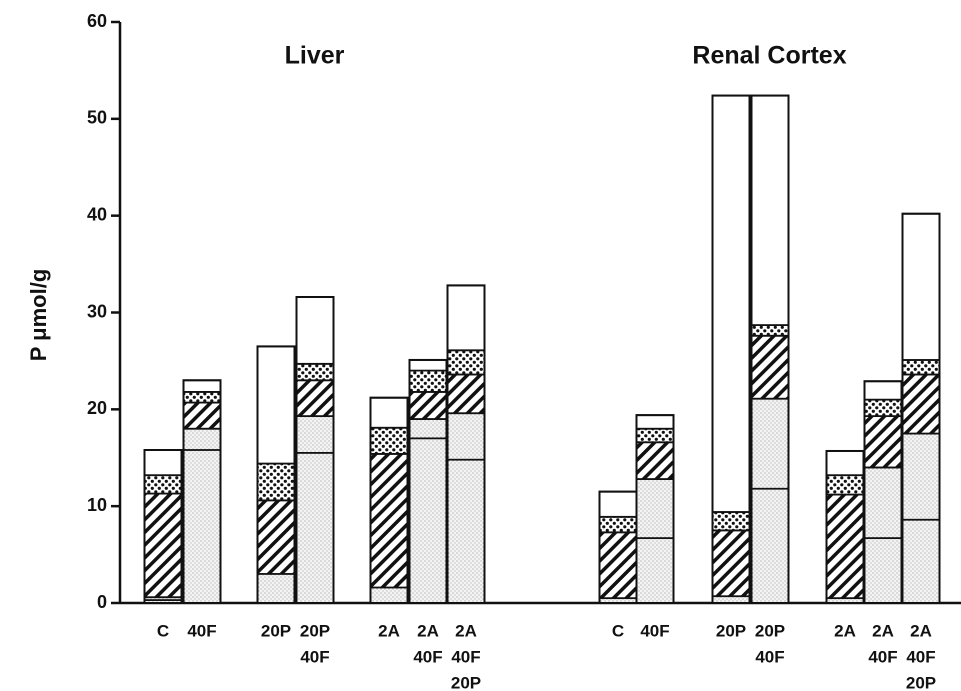 The image size is (961, 691). I want to click on y-tick-label: 60, so click(97, 21).